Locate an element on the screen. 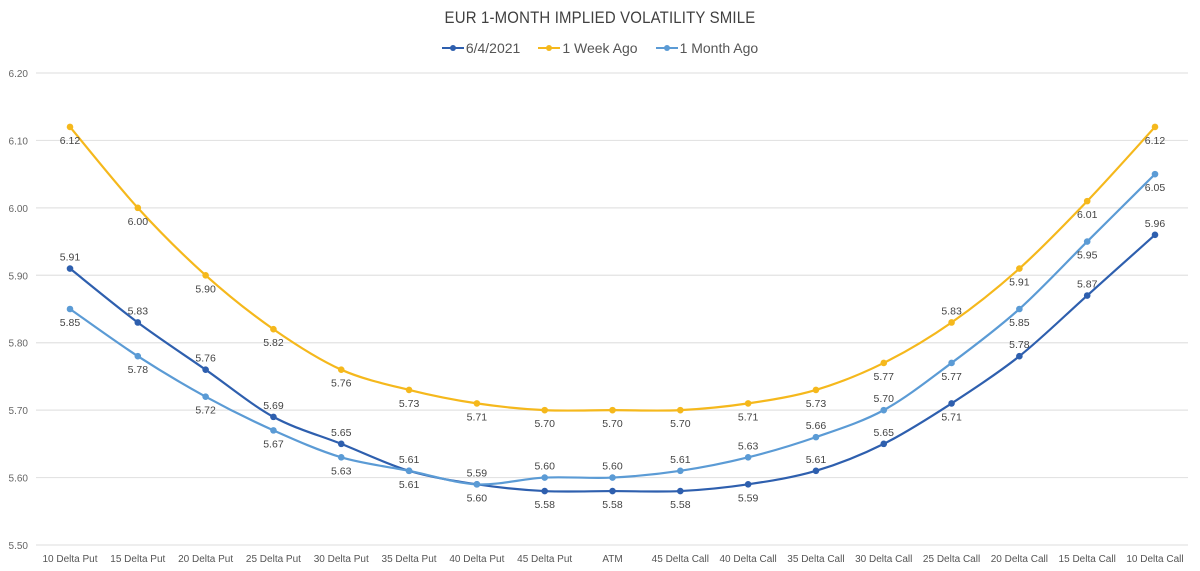 The image size is (1200, 571). data-label: 5.96 is located at coordinates (1155, 224).